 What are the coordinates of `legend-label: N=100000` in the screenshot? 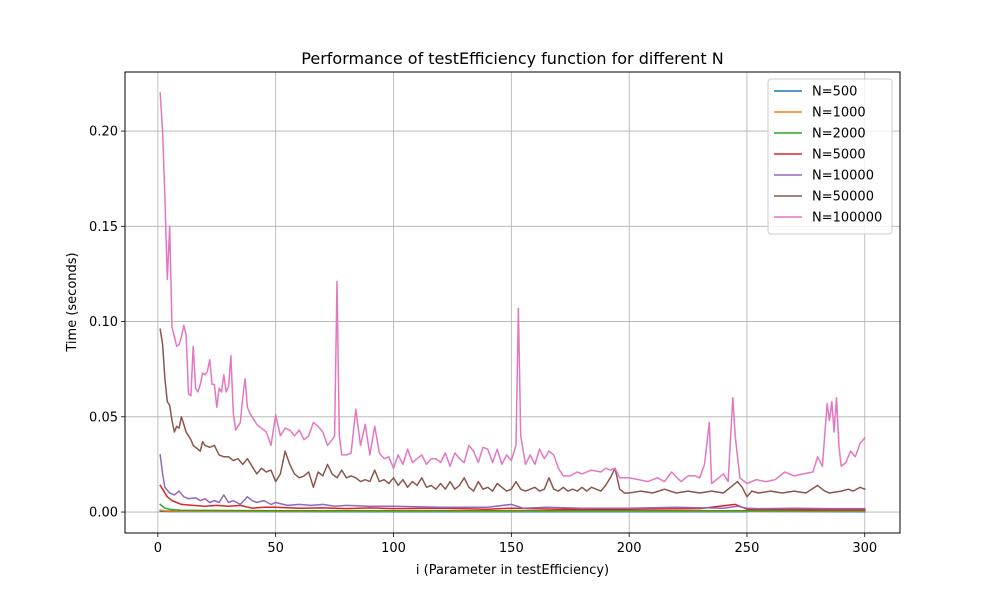 It's located at (847, 218).